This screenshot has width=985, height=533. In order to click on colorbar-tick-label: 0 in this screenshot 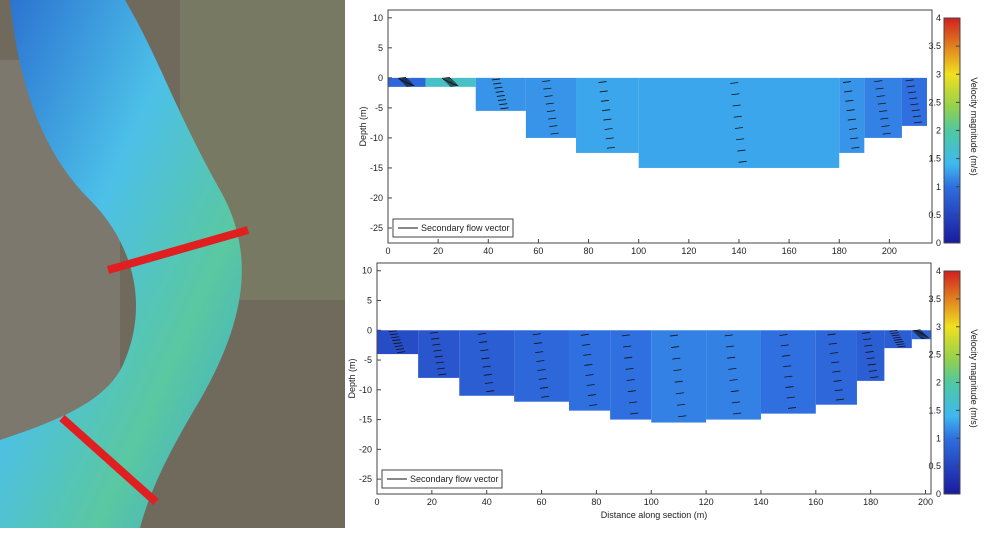, I will do `click(938, 243)`.